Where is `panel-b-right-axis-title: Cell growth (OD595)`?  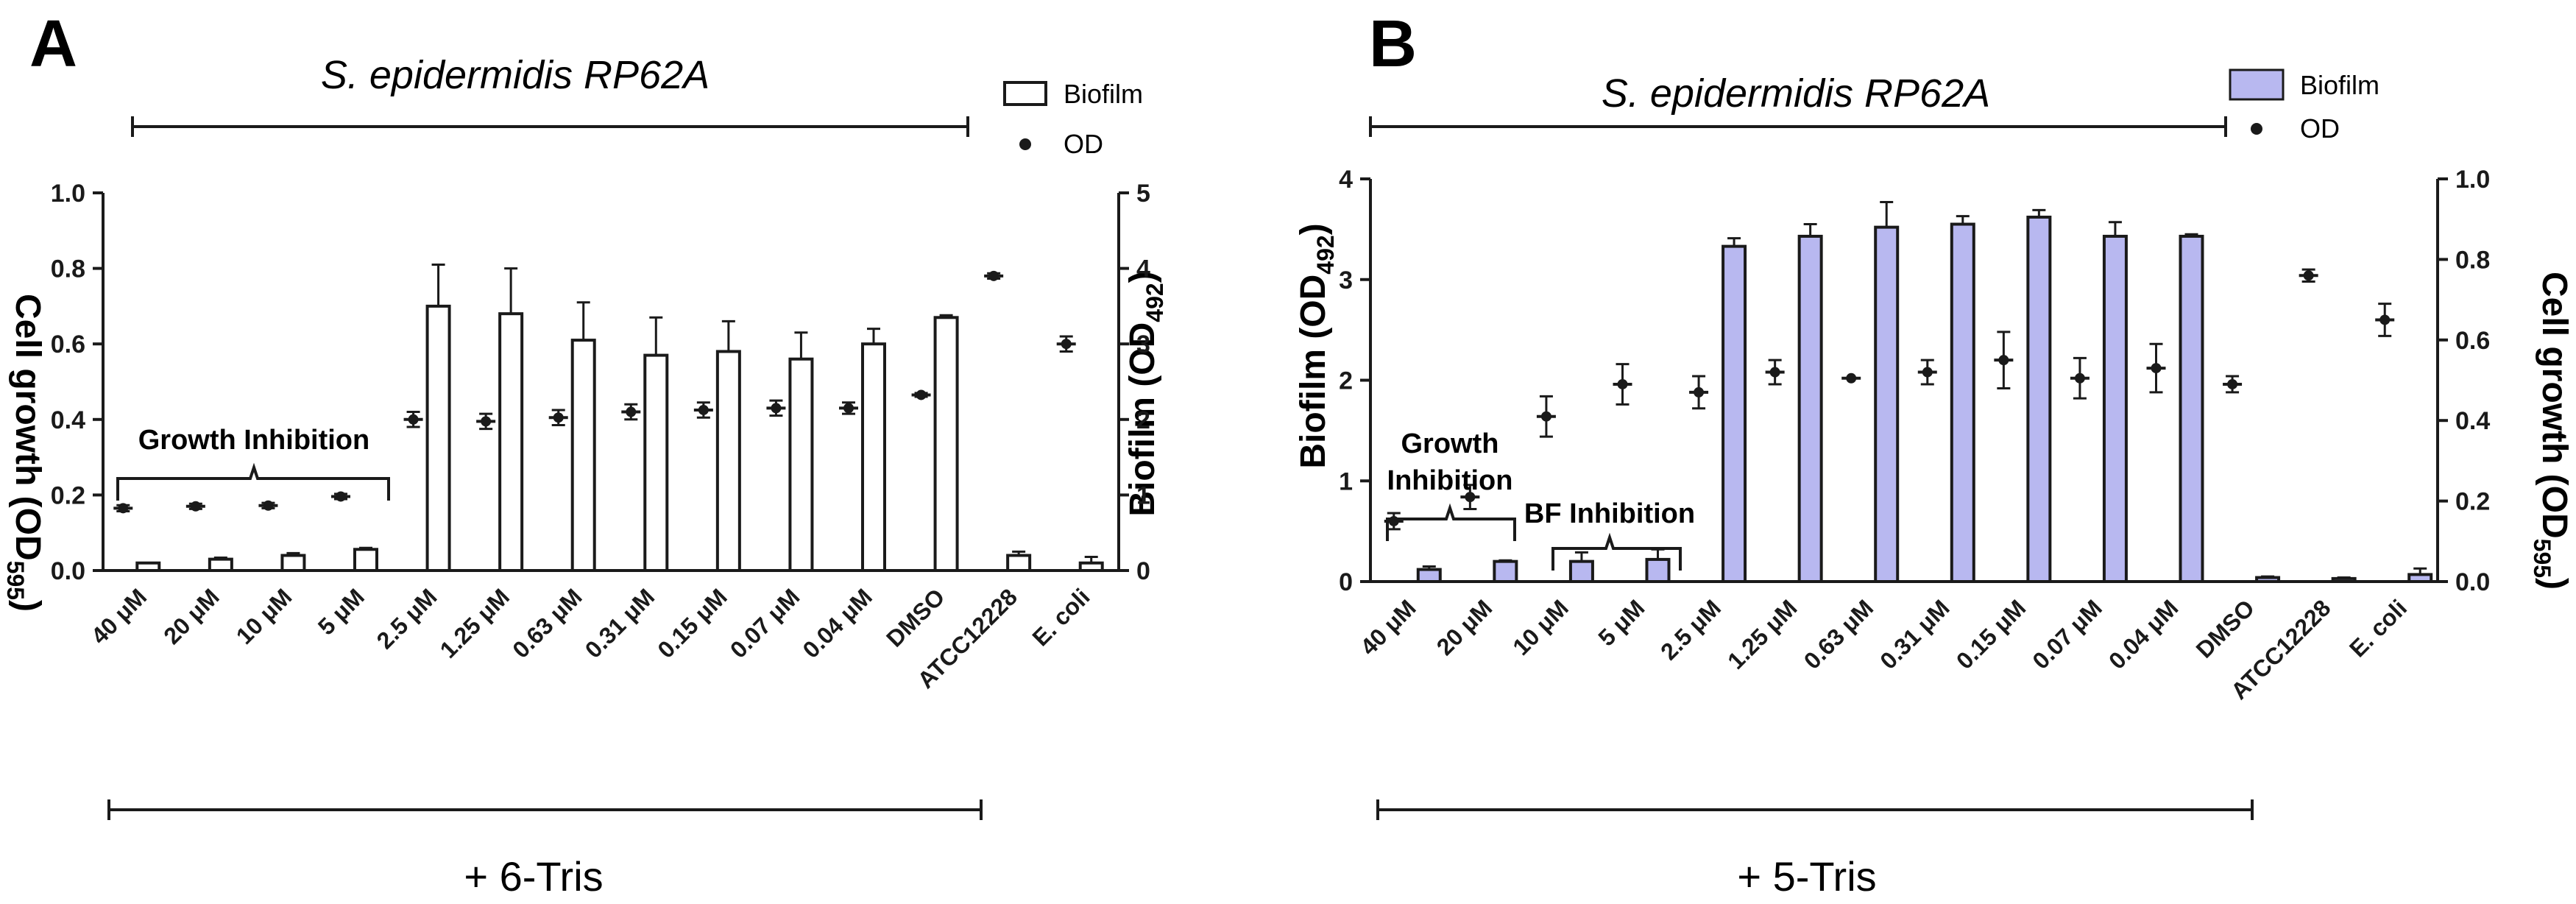 panel-b-right-axis-title: Cell growth (OD595) is located at coordinates (2551, 431).